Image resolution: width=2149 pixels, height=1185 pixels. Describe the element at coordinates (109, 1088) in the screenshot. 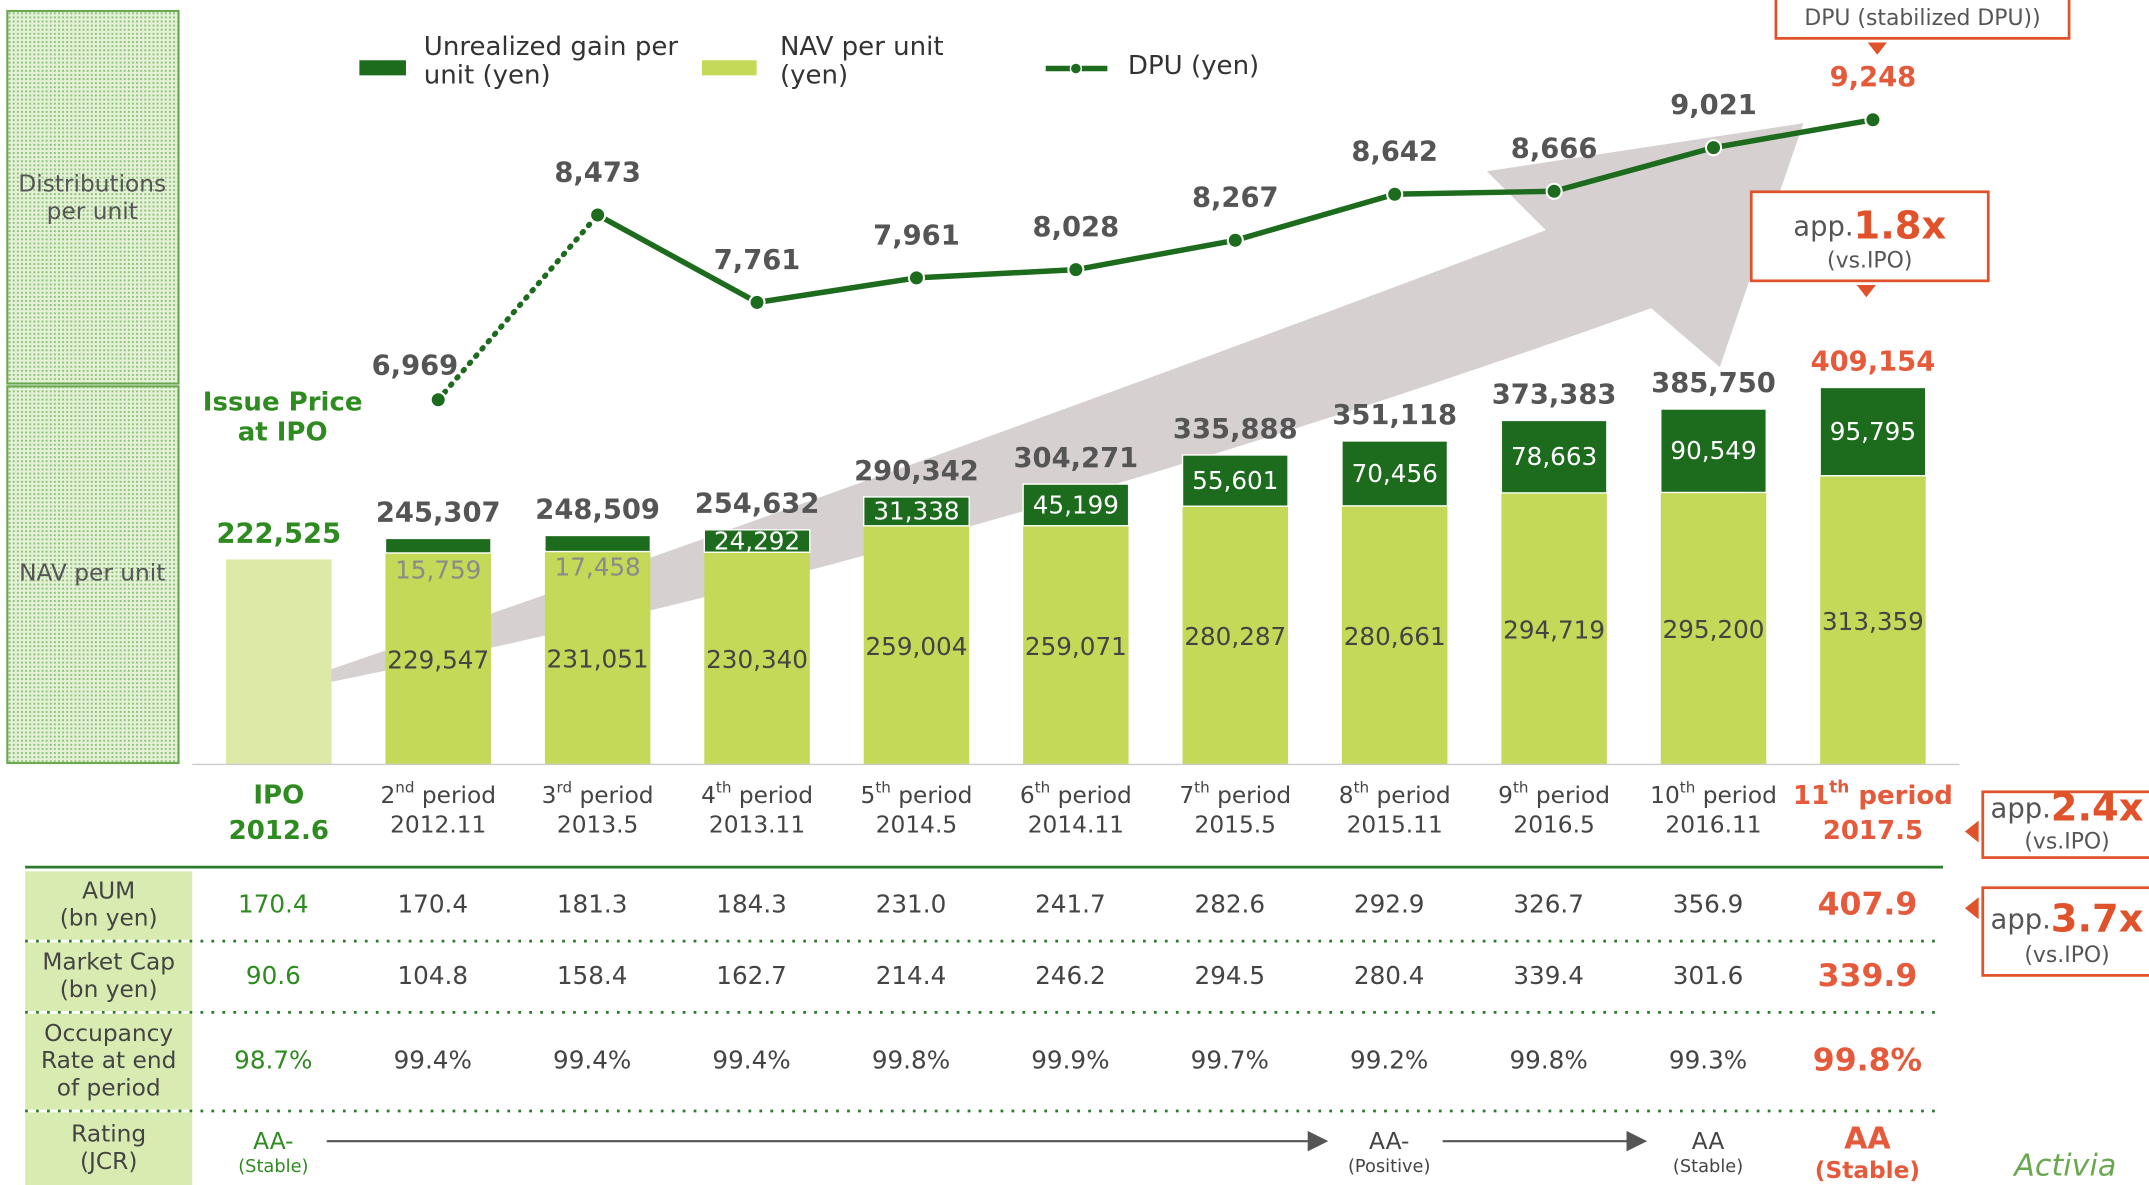

I see `row-label: of period` at that location.